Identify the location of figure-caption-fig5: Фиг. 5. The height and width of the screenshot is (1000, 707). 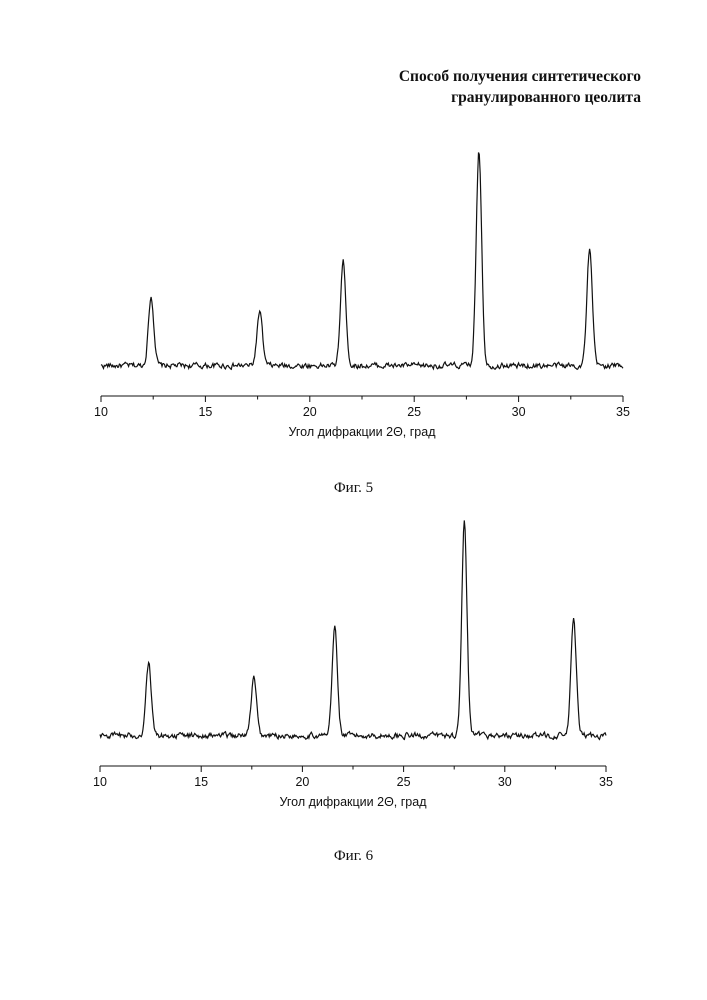
(353, 488).